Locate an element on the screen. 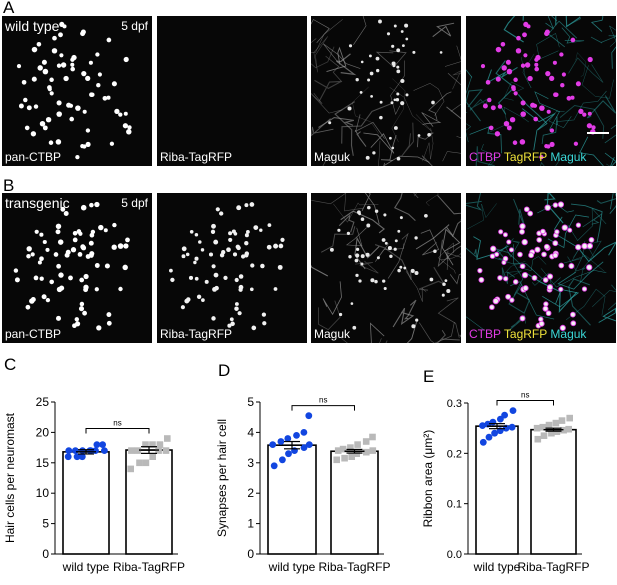  condition-label: transgenic is located at coordinates (37, 203).